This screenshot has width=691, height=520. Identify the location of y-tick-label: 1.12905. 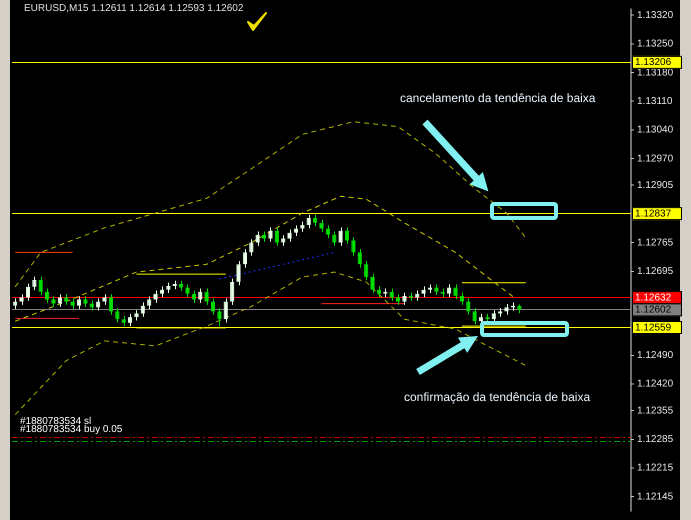
(655, 185).